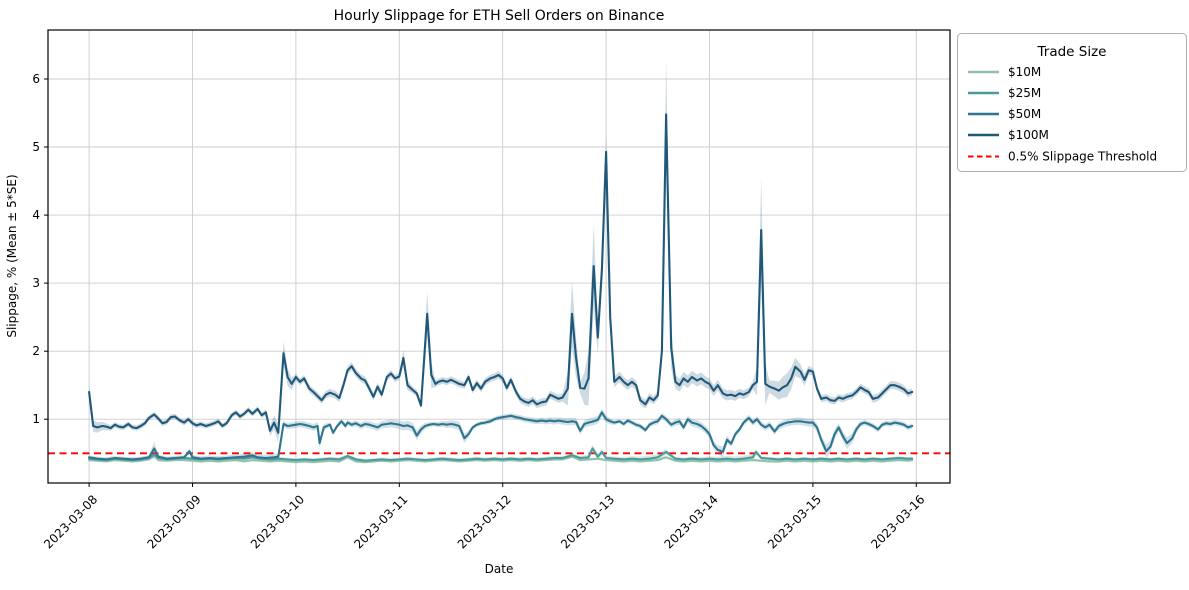 The height and width of the screenshot is (590, 1189). What do you see at coordinates (36, 351) in the screenshot?
I see `y-tick-label: 2` at bounding box center [36, 351].